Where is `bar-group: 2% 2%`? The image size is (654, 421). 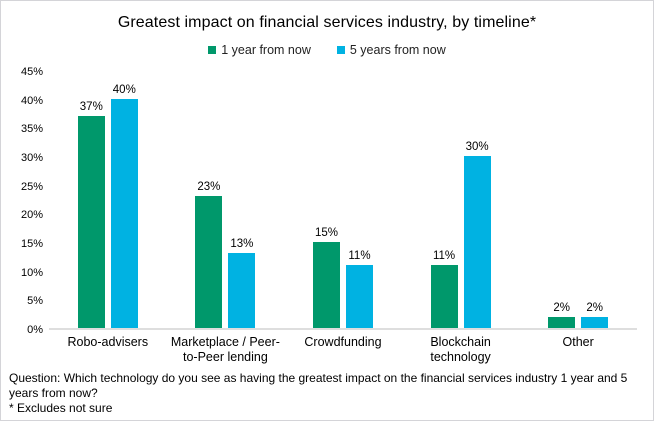
bar-group: 2% 2% is located at coordinates (578, 200).